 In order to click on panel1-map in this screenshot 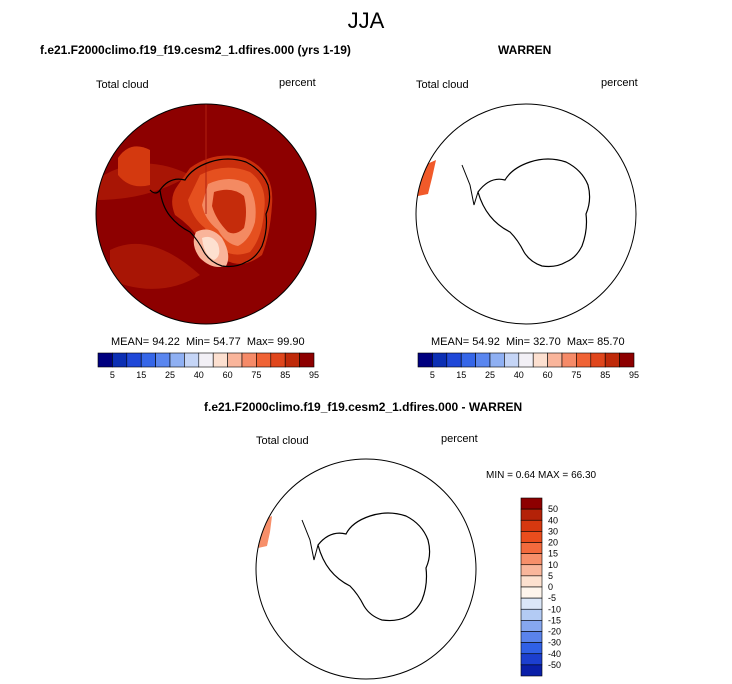, I will do `click(206, 214)`.